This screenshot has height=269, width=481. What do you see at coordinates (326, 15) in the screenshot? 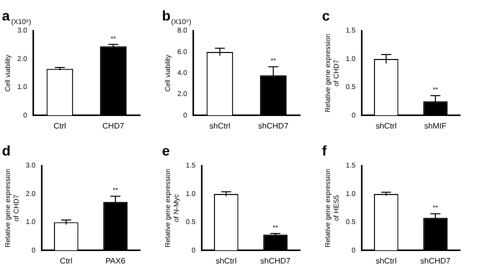
I see `chart-title: c` at bounding box center [326, 15].